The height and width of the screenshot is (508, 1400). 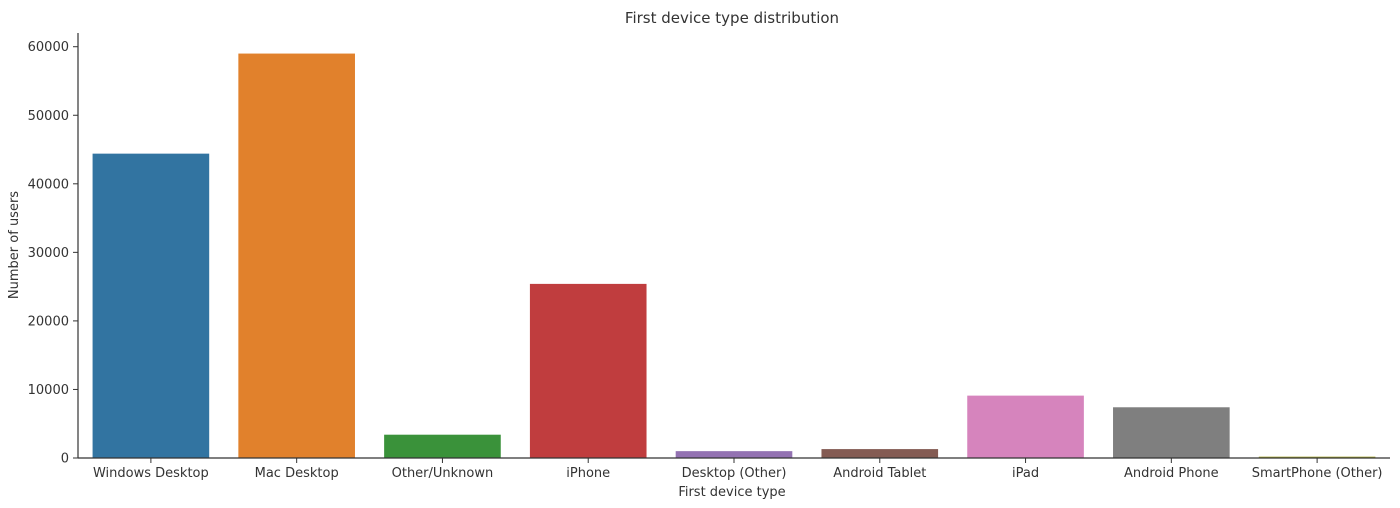 I want to click on y-tick-label-2: 20000, so click(x=48, y=321).